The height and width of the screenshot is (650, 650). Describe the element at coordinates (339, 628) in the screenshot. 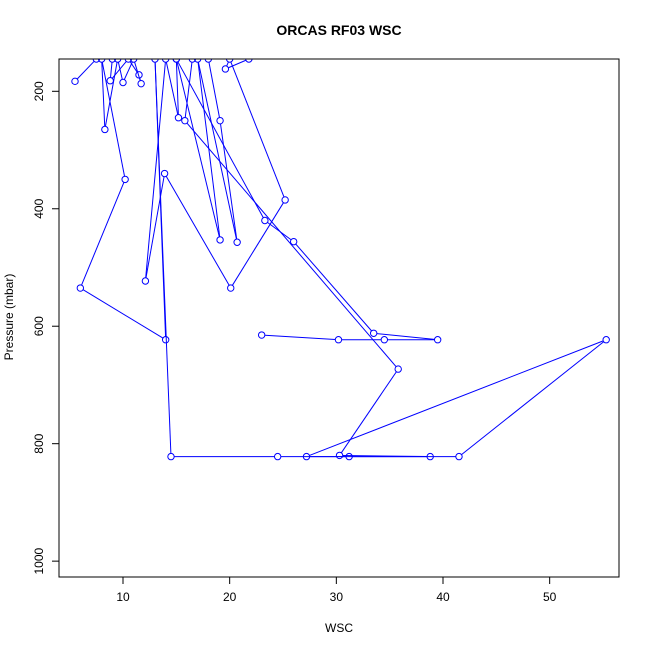

I see `x-axis-label: WSC` at that location.